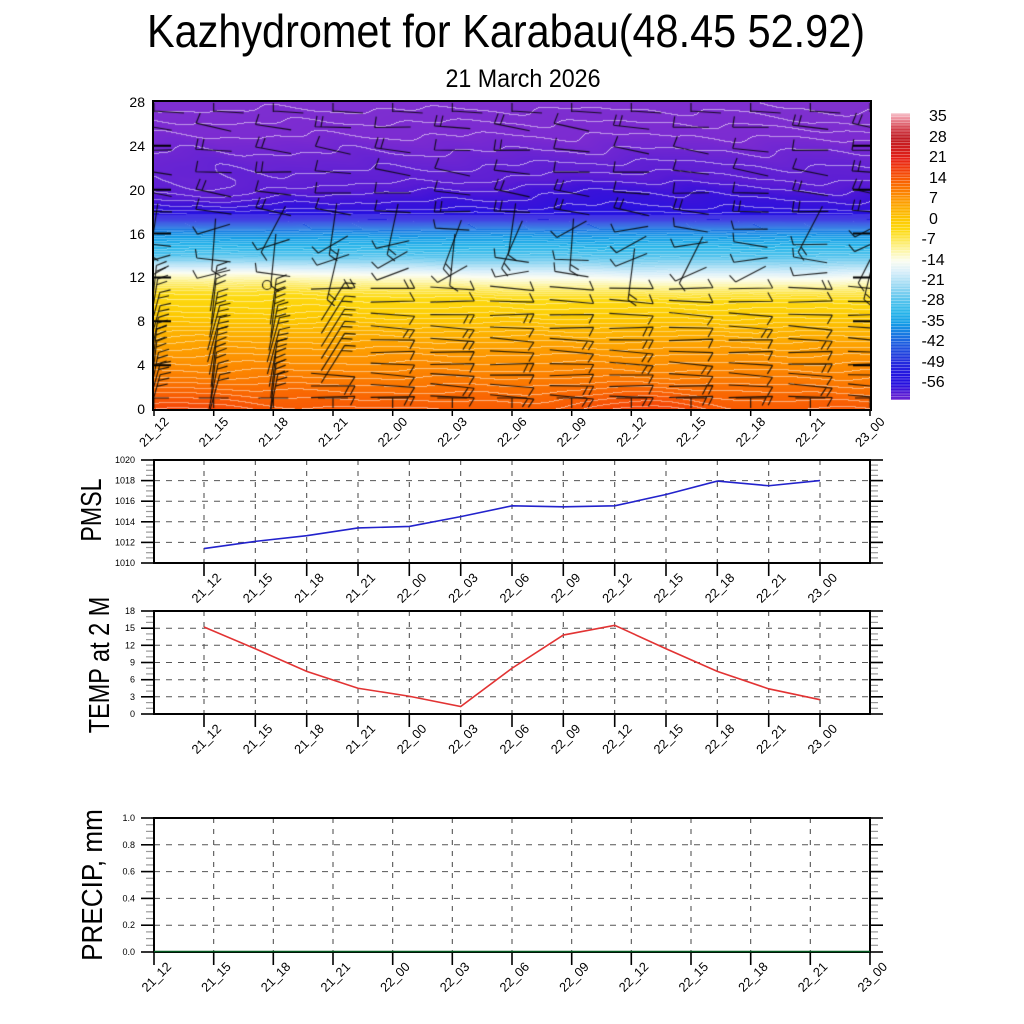 This screenshot has height=1024, width=1024. Describe the element at coordinates (128, 898) in the screenshot. I see `svg-text: 0.4` at that location.